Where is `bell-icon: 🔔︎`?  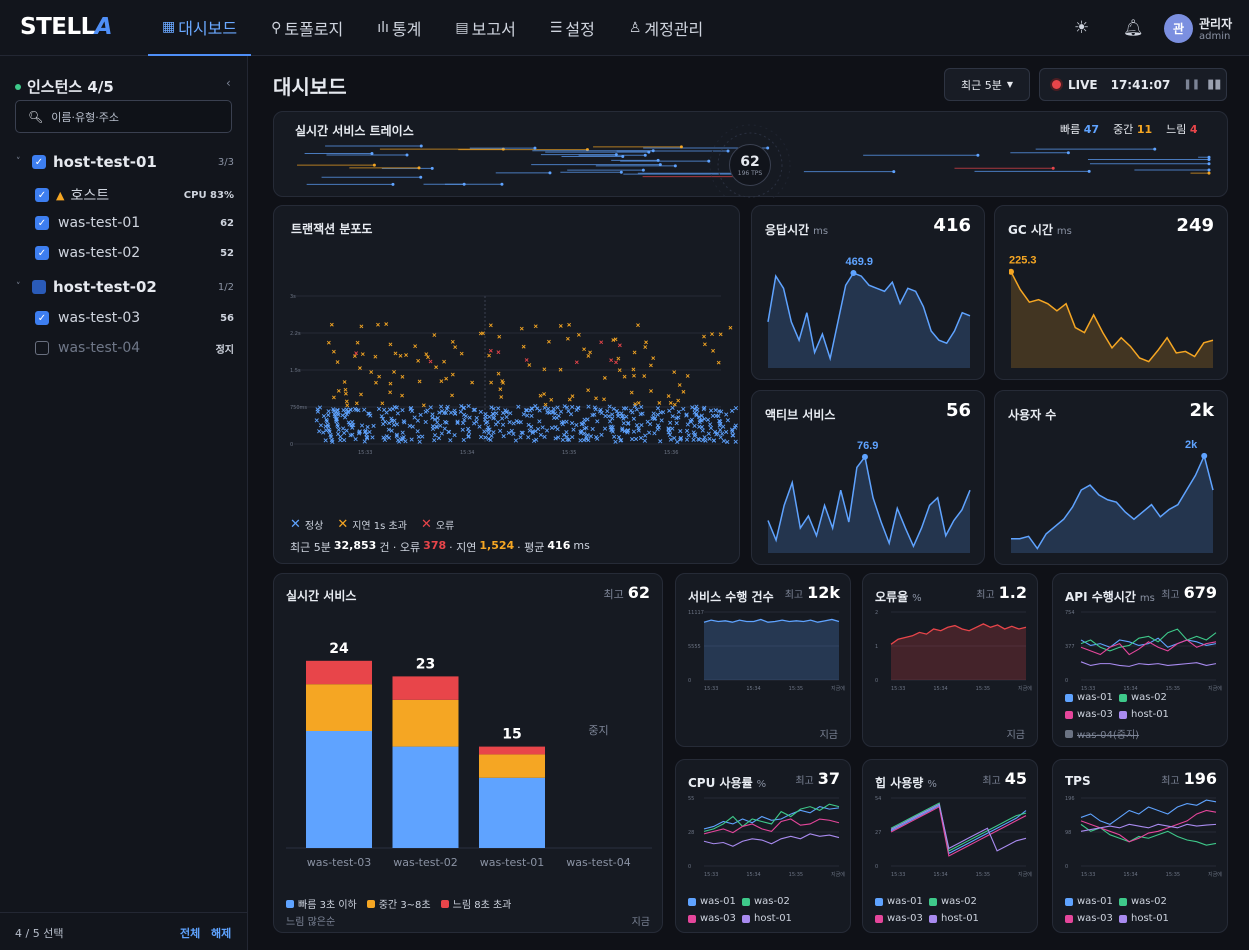 bell-icon: 🔔︎ is located at coordinates (1133, 27).